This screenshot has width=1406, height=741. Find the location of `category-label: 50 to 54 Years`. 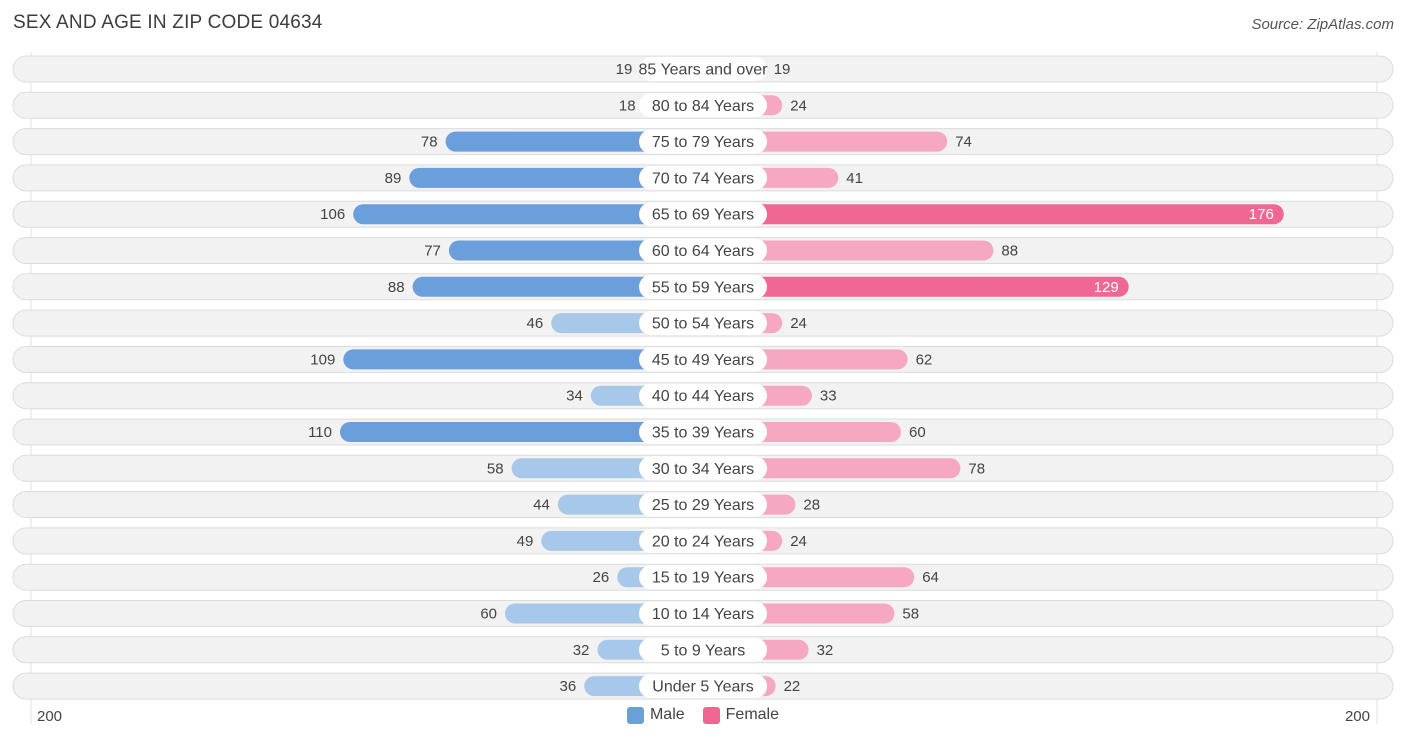

category-label: 50 to 54 Years is located at coordinates (703, 324).